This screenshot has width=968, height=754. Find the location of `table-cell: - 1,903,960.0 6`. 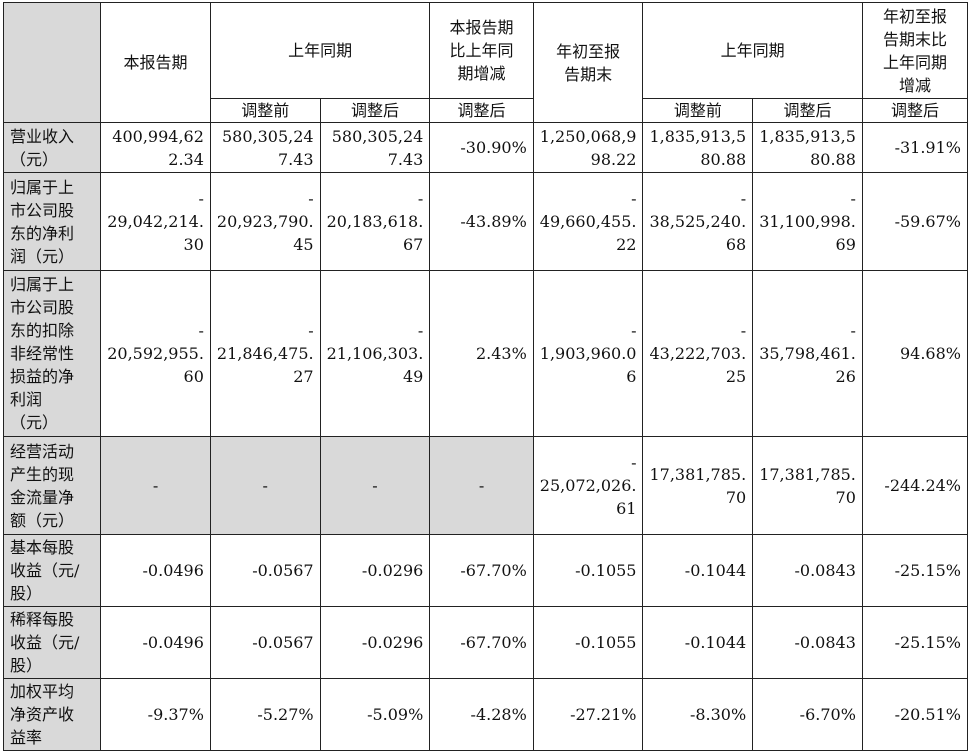

table-cell: - 1,903,960.0 6 is located at coordinates (588, 353).